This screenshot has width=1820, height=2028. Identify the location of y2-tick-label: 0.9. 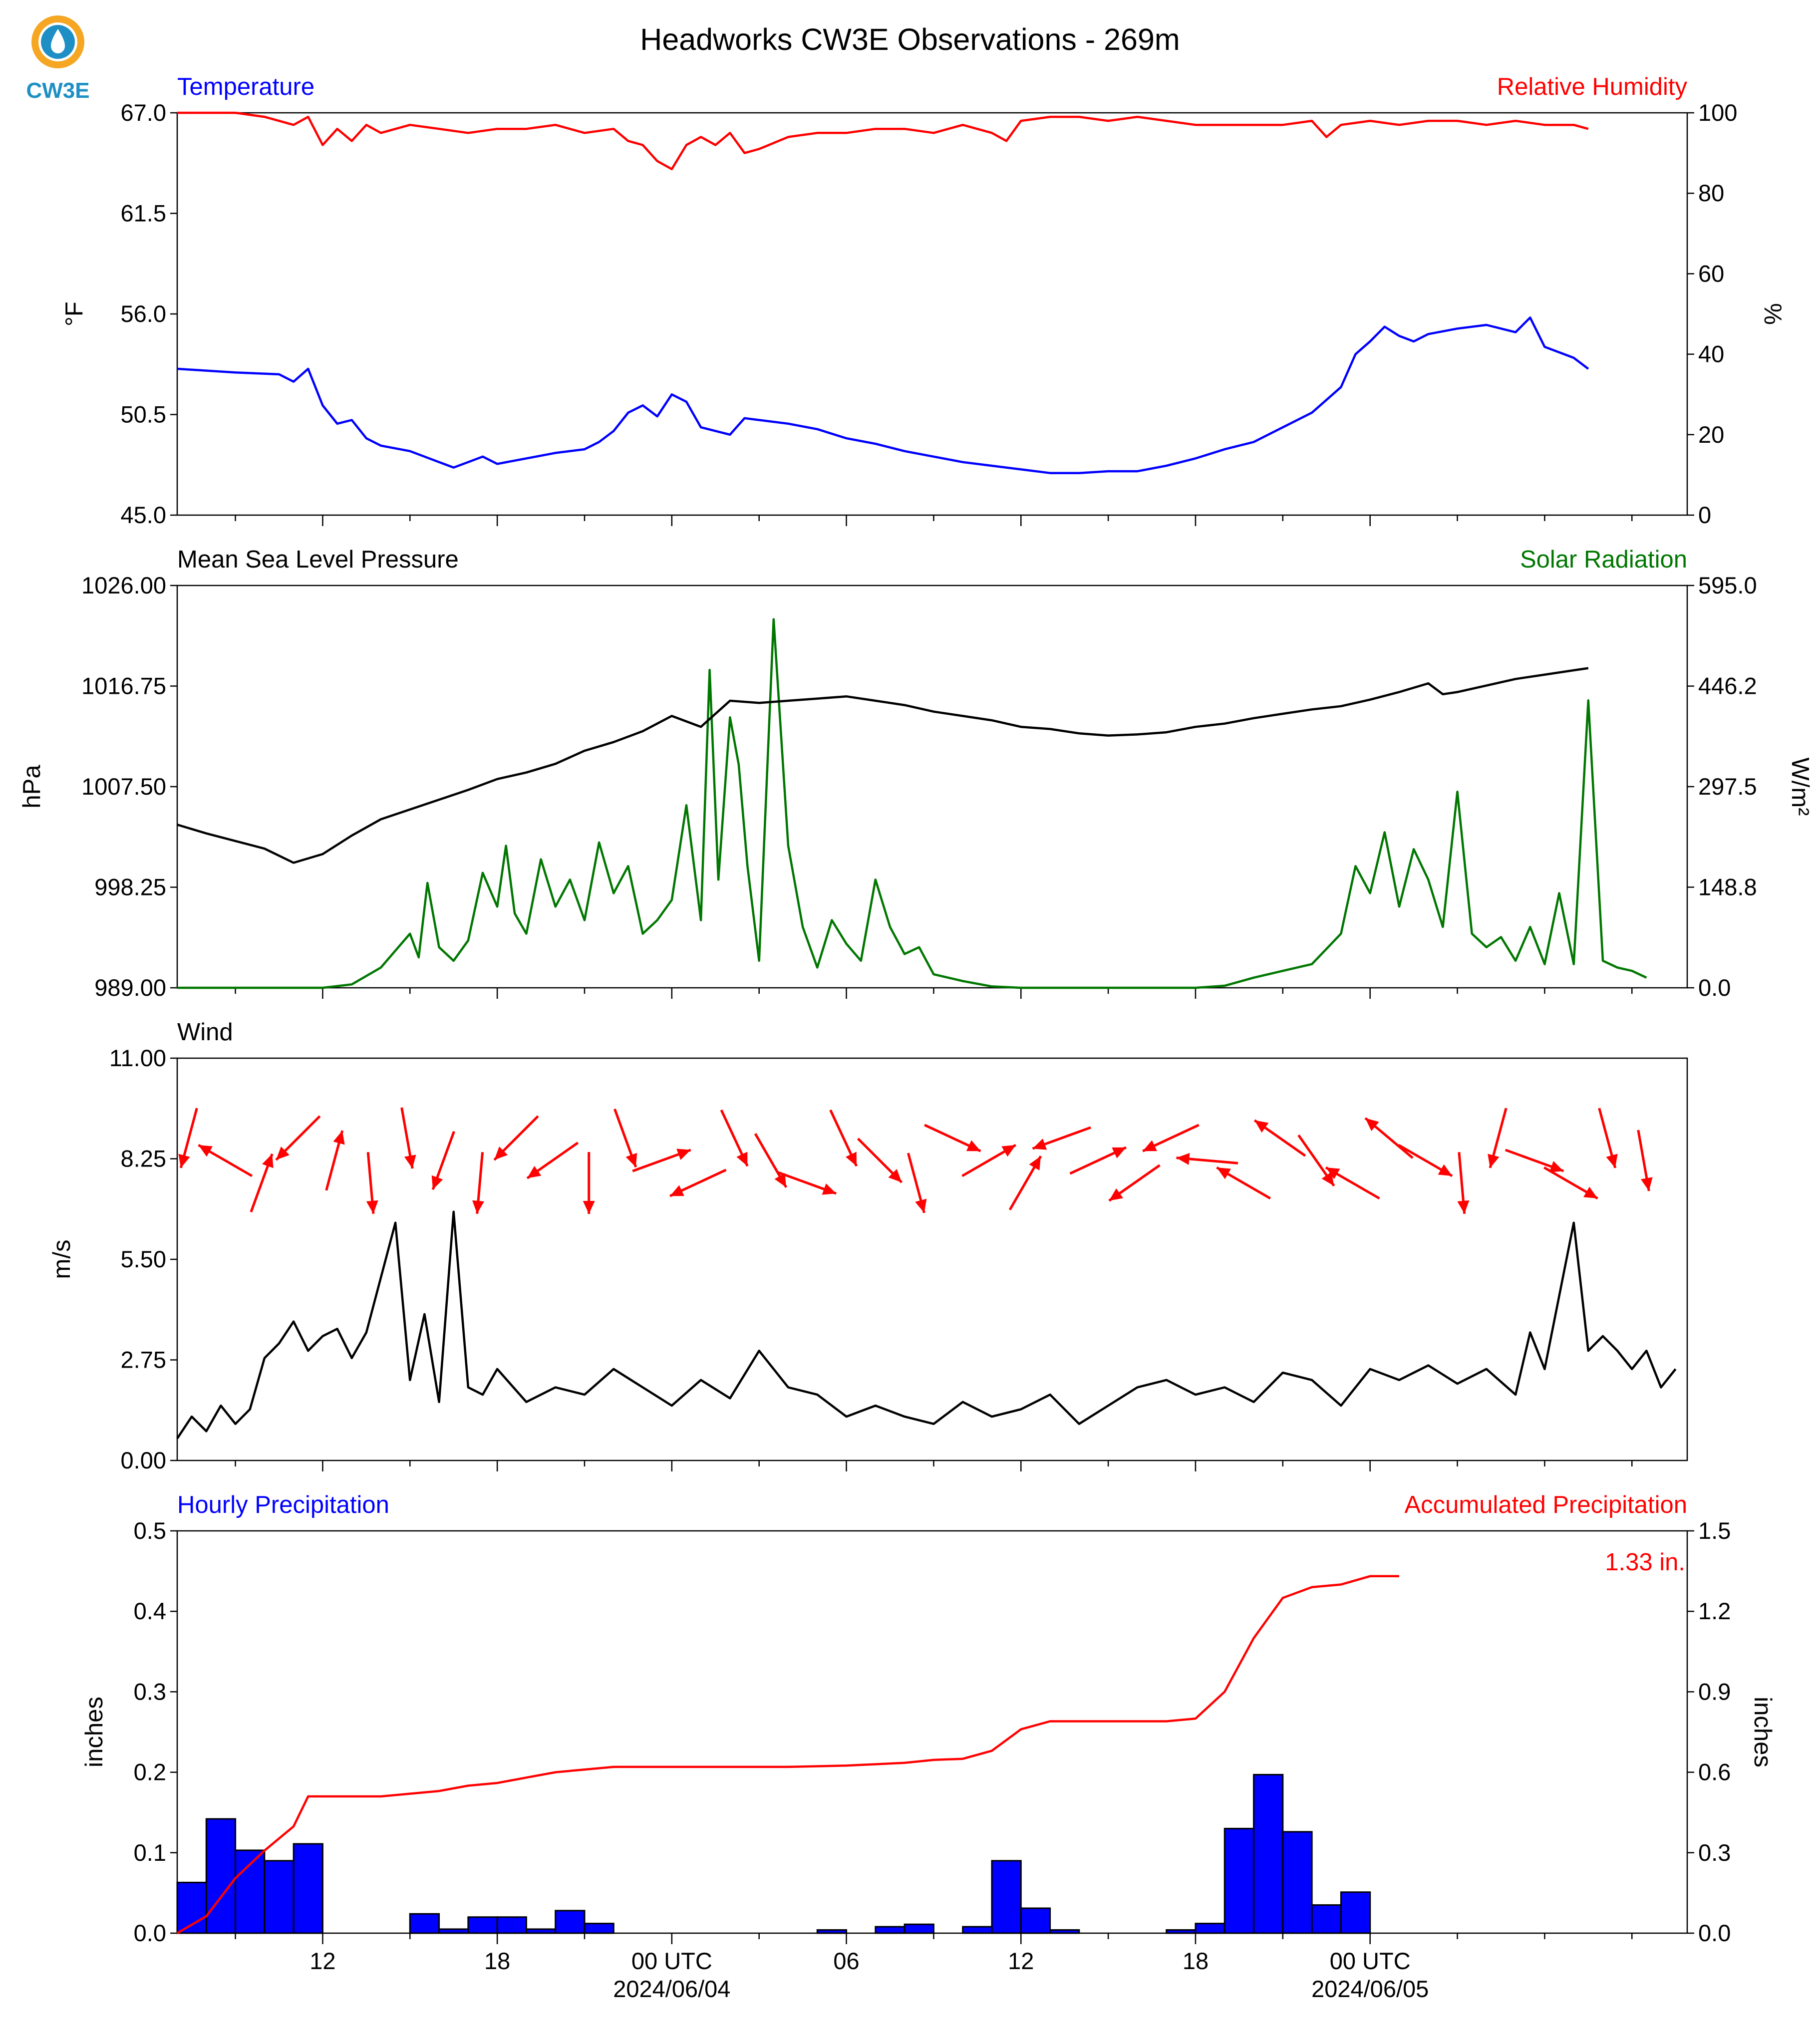
(1714, 1691).